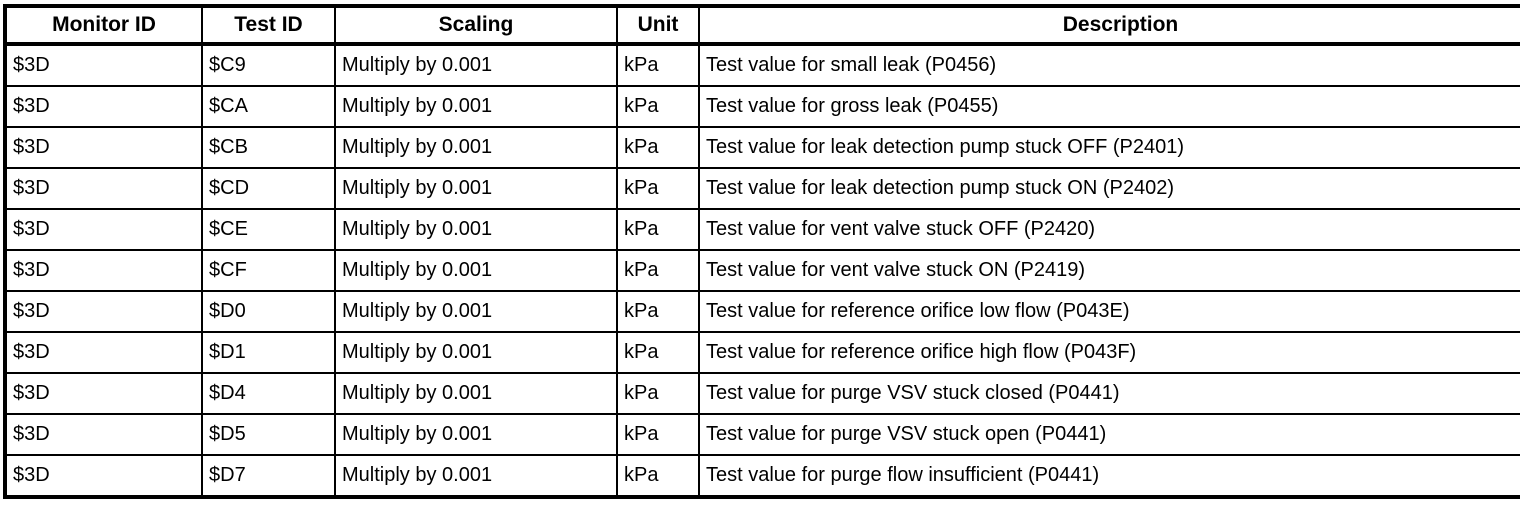  What do you see at coordinates (1109, 106) in the screenshot?
I see `cell-description: Test value for gross leak (P0455)` at bounding box center [1109, 106].